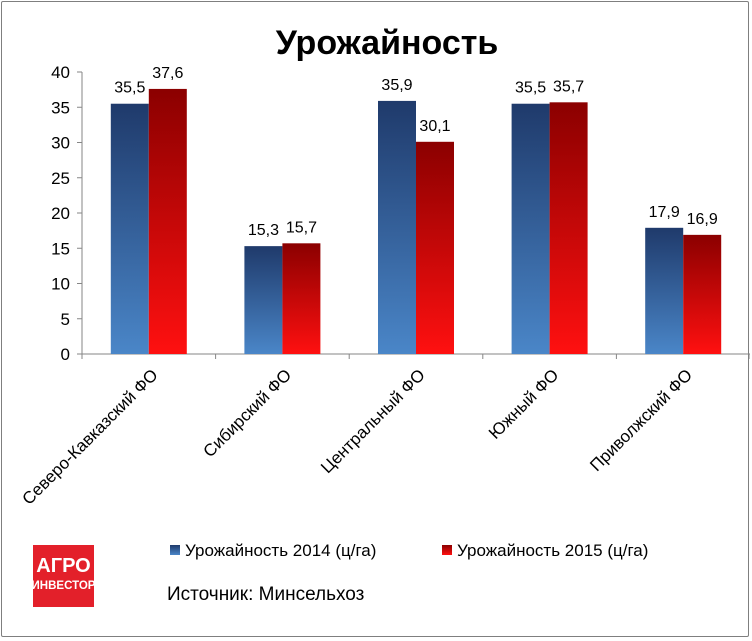  I want to click on data-label: 35,9, so click(396, 85).